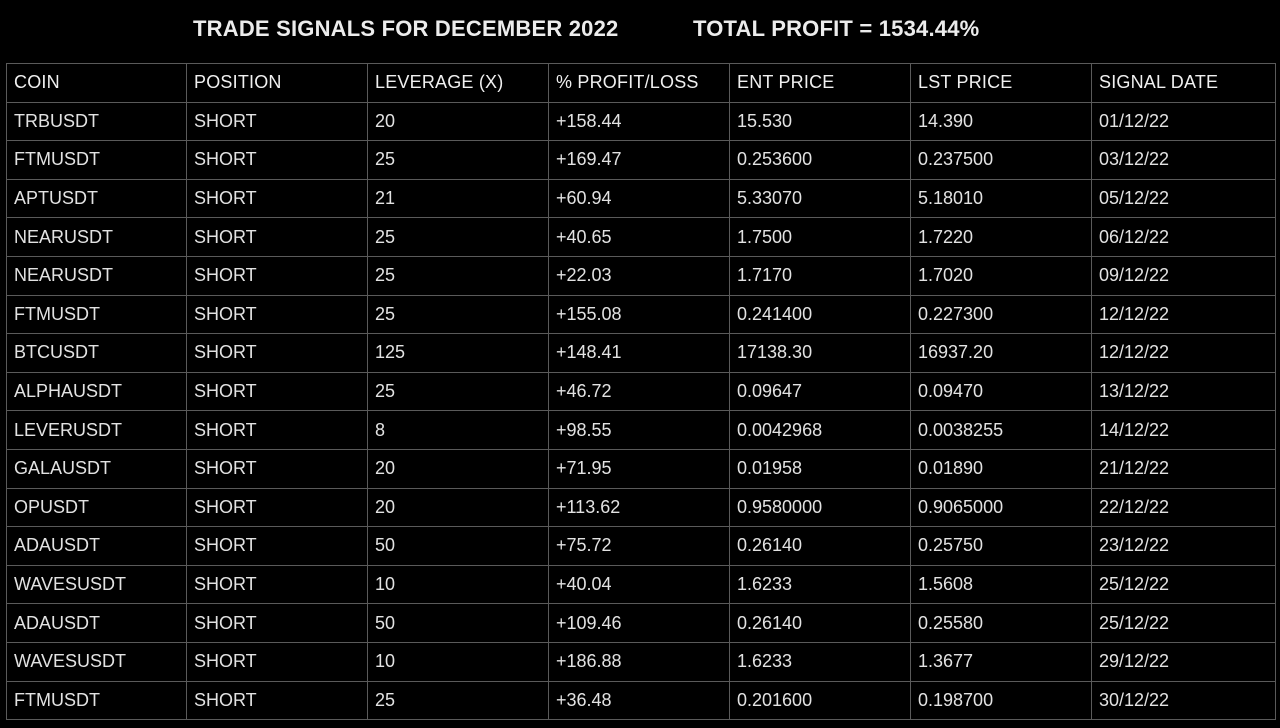 The height and width of the screenshot is (728, 1280). What do you see at coordinates (836, 28) in the screenshot?
I see `total-profit: TOTAL PROFIT = 1534.44%` at bounding box center [836, 28].